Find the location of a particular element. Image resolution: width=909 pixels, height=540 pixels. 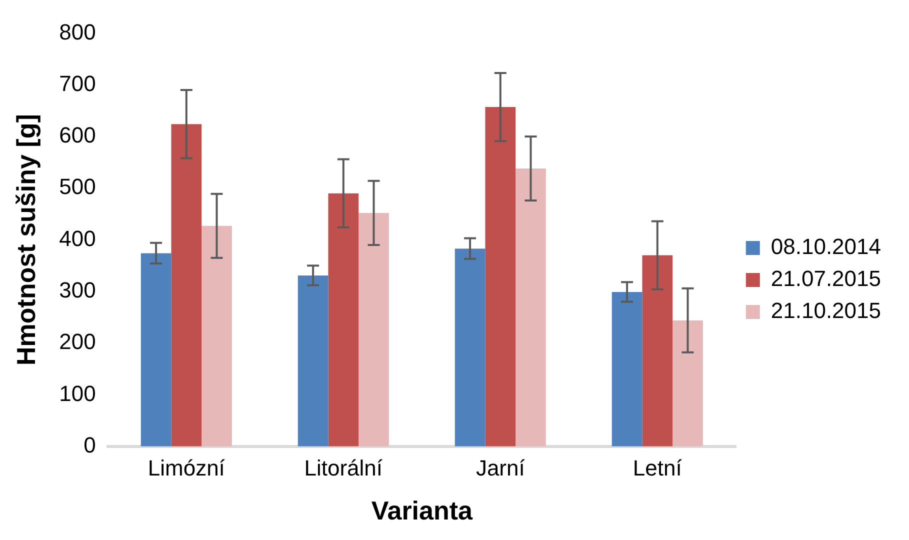

legend-label: 21.07.2015 is located at coordinates (825, 279).